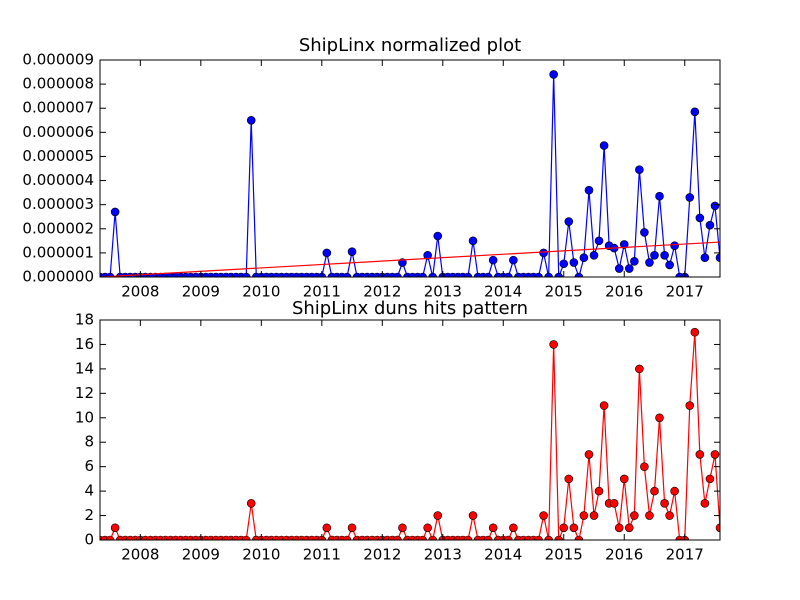 The height and width of the screenshot is (600, 800). Describe the element at coordinates (685, 555) in the screenshot. I see `x-tick-label: 2017` at that location.